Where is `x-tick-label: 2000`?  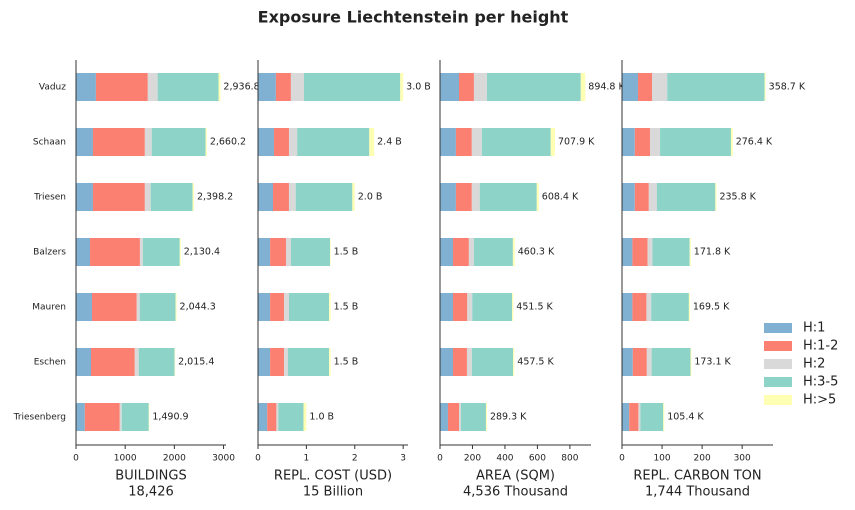 x-tick-label: 2000 is located at coordinates (174, 459).